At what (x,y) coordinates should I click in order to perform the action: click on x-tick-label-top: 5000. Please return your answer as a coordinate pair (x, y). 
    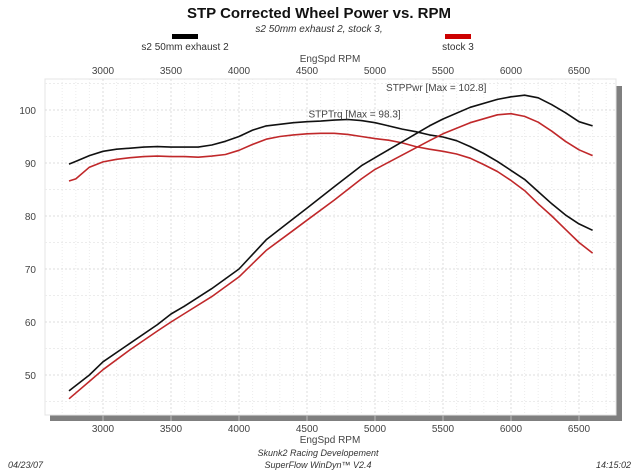
    Looking at the image, I should click on (375, 71).